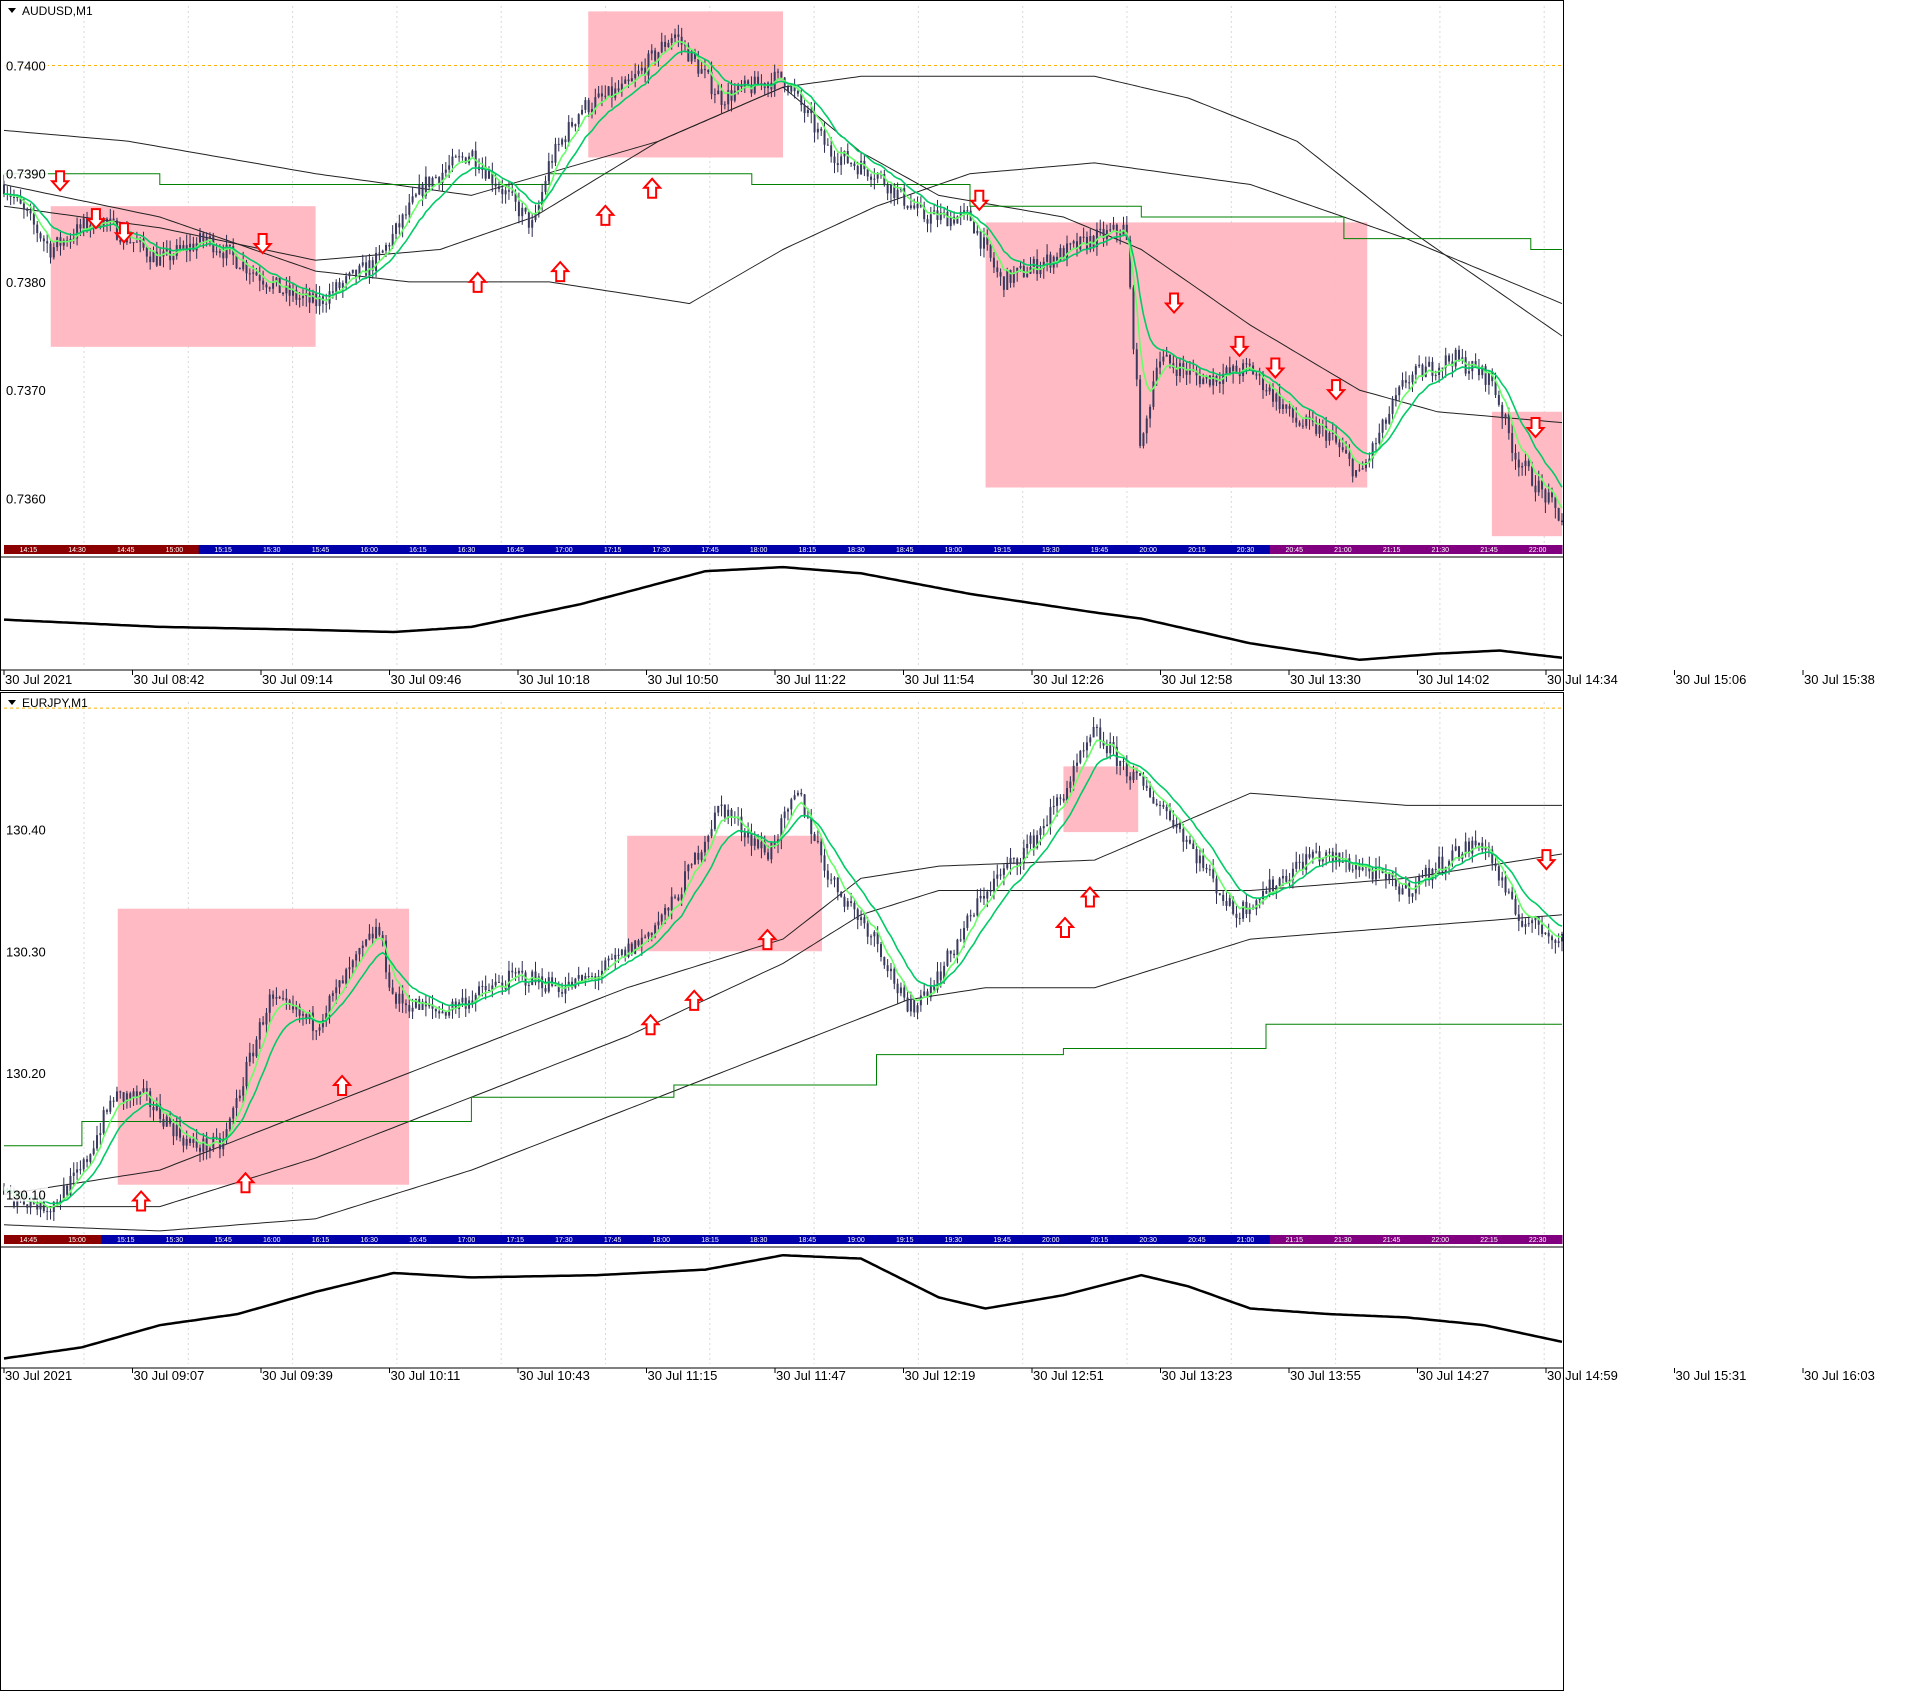  I want to click on x-tick-label: 30 Jul 12:58, so click(1197, 679).